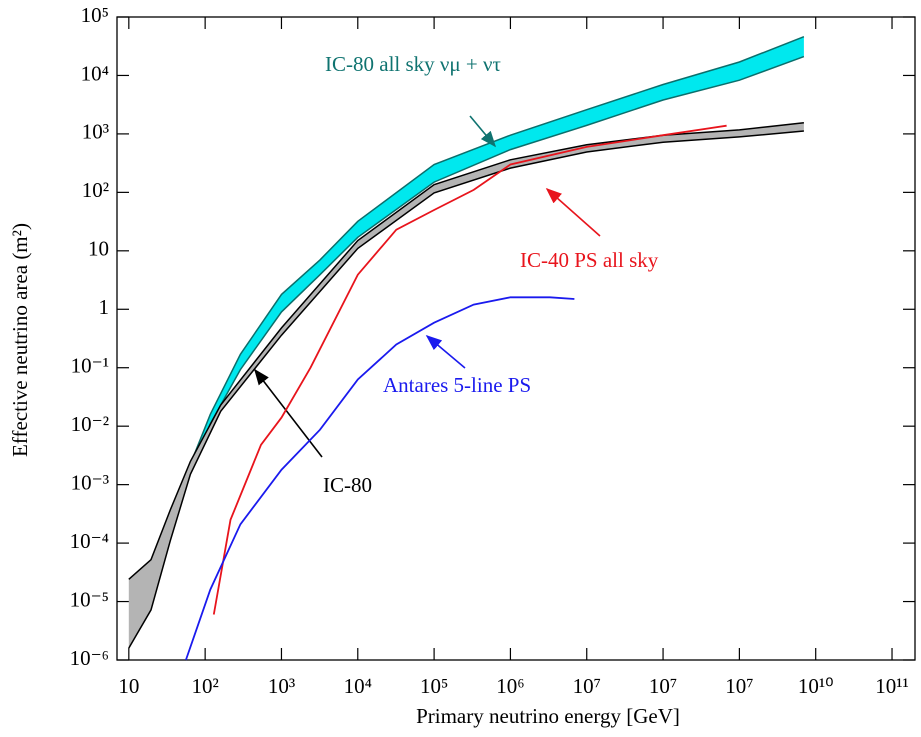 This screenshot has height=737, width=921. I want to click on x-tick-label: 10⁶, so click(510, 686).